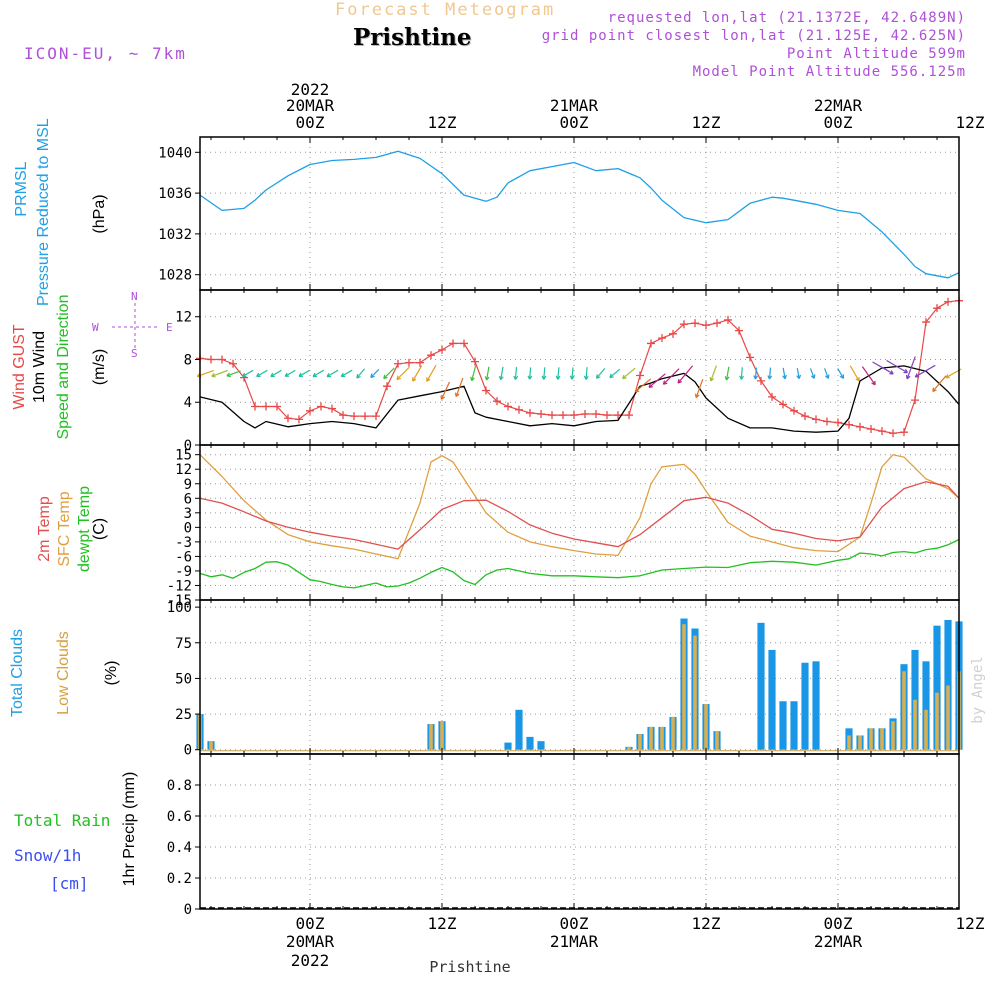 The image size is (1000, 1000). Describe the element at coordinates (169, 327) in the screenshot. I see `compass-e: E` at that location.